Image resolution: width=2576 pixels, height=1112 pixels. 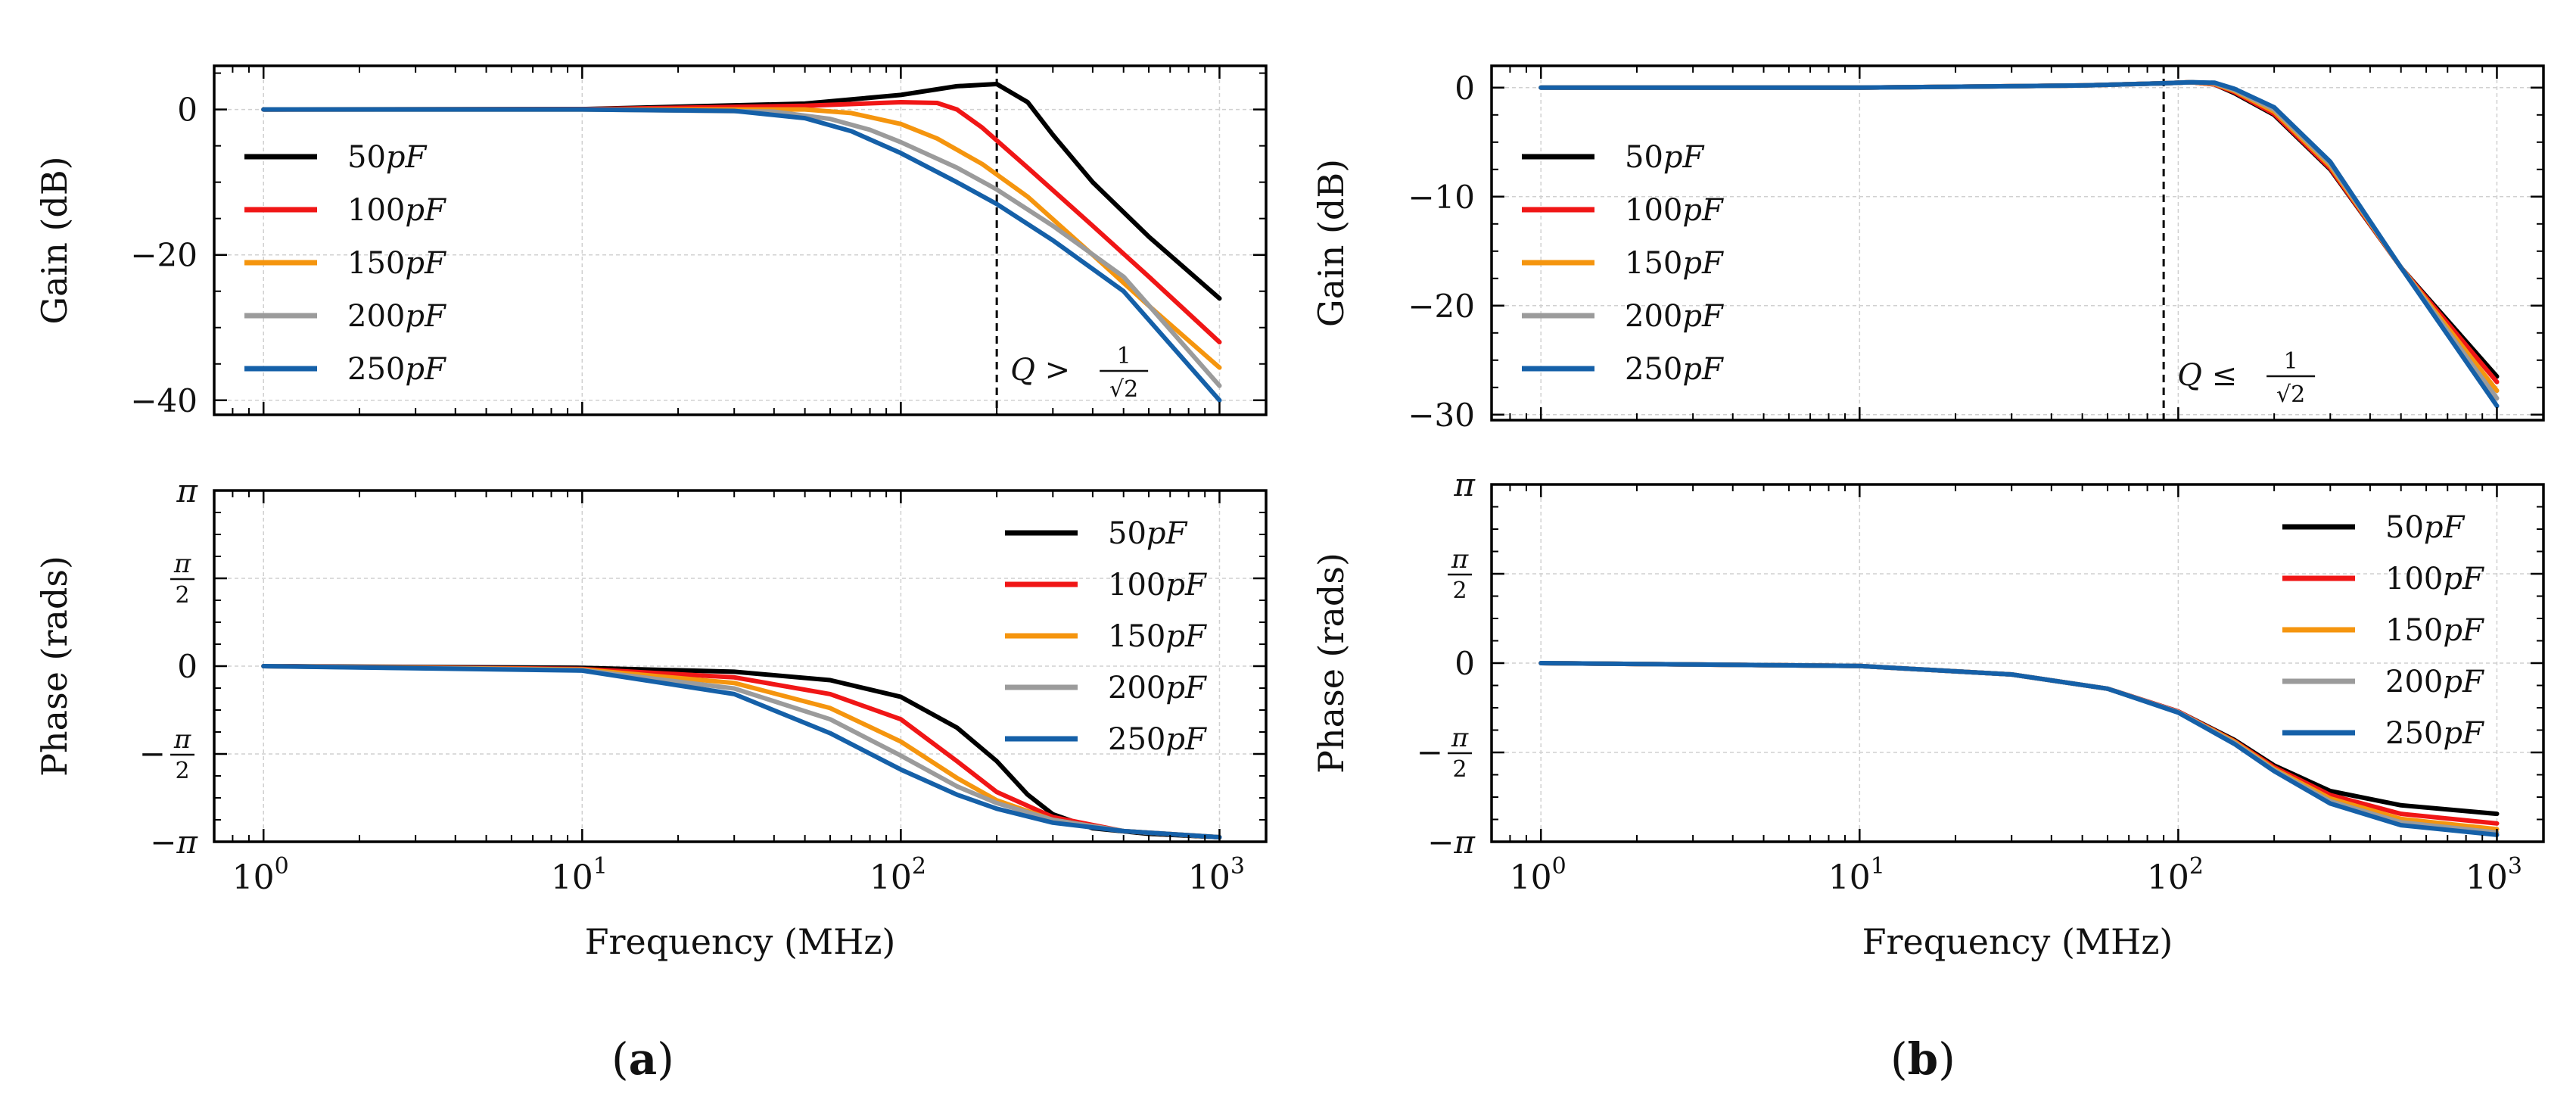 What do you see at coordinates (1331, 663) in the screenshot?
I see `y-axis-label: Phase (rads)` at bounding box center [1331, 663].